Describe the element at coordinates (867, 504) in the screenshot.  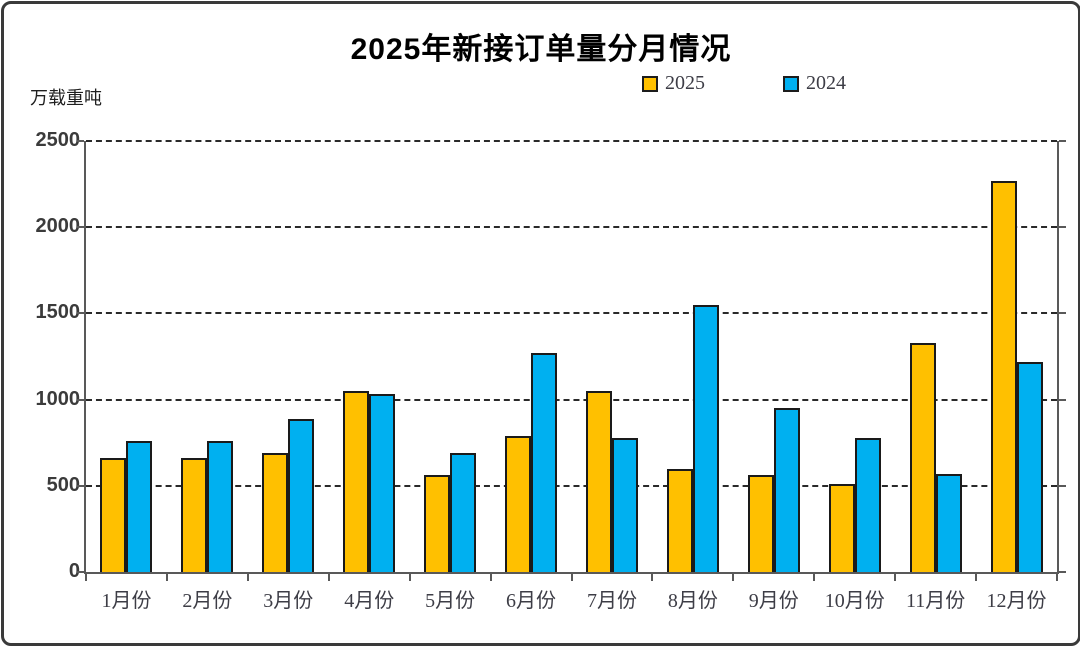
I see `bar-2024-10月份` at that location.